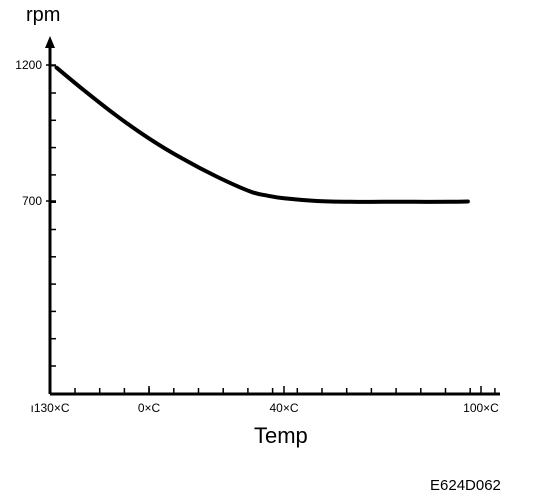 Image resolution: width=544 pixels, height=502 pixels. Describe the element at coordinates (28, 65) in the screenshot. I see `y-tick-label: 1200` at that location.